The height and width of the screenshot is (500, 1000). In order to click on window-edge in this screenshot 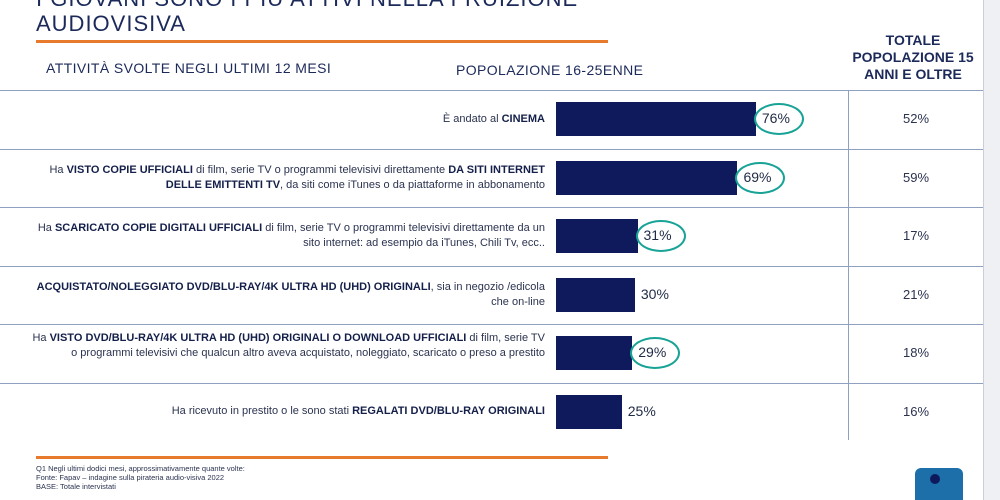, I will do `click(991, 250)`.